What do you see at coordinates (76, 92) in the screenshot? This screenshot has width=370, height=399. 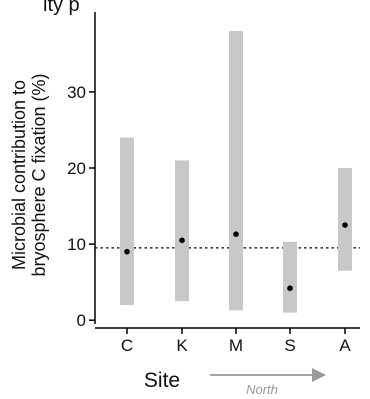 I see `y-tick-label: 30` at bounding box center [76, 92].